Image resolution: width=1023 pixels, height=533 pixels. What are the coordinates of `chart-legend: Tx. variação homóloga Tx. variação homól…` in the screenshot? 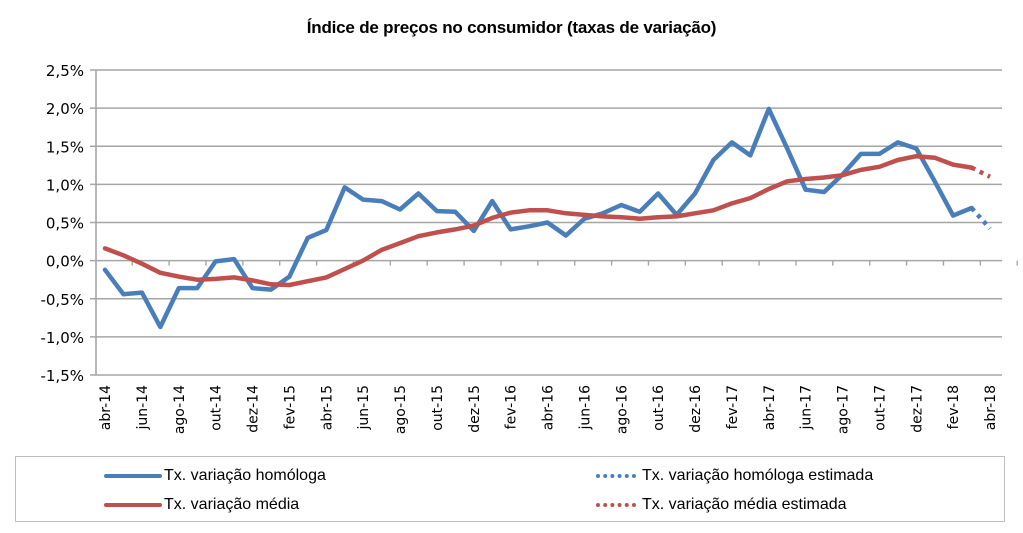 It's located at (510, 489).